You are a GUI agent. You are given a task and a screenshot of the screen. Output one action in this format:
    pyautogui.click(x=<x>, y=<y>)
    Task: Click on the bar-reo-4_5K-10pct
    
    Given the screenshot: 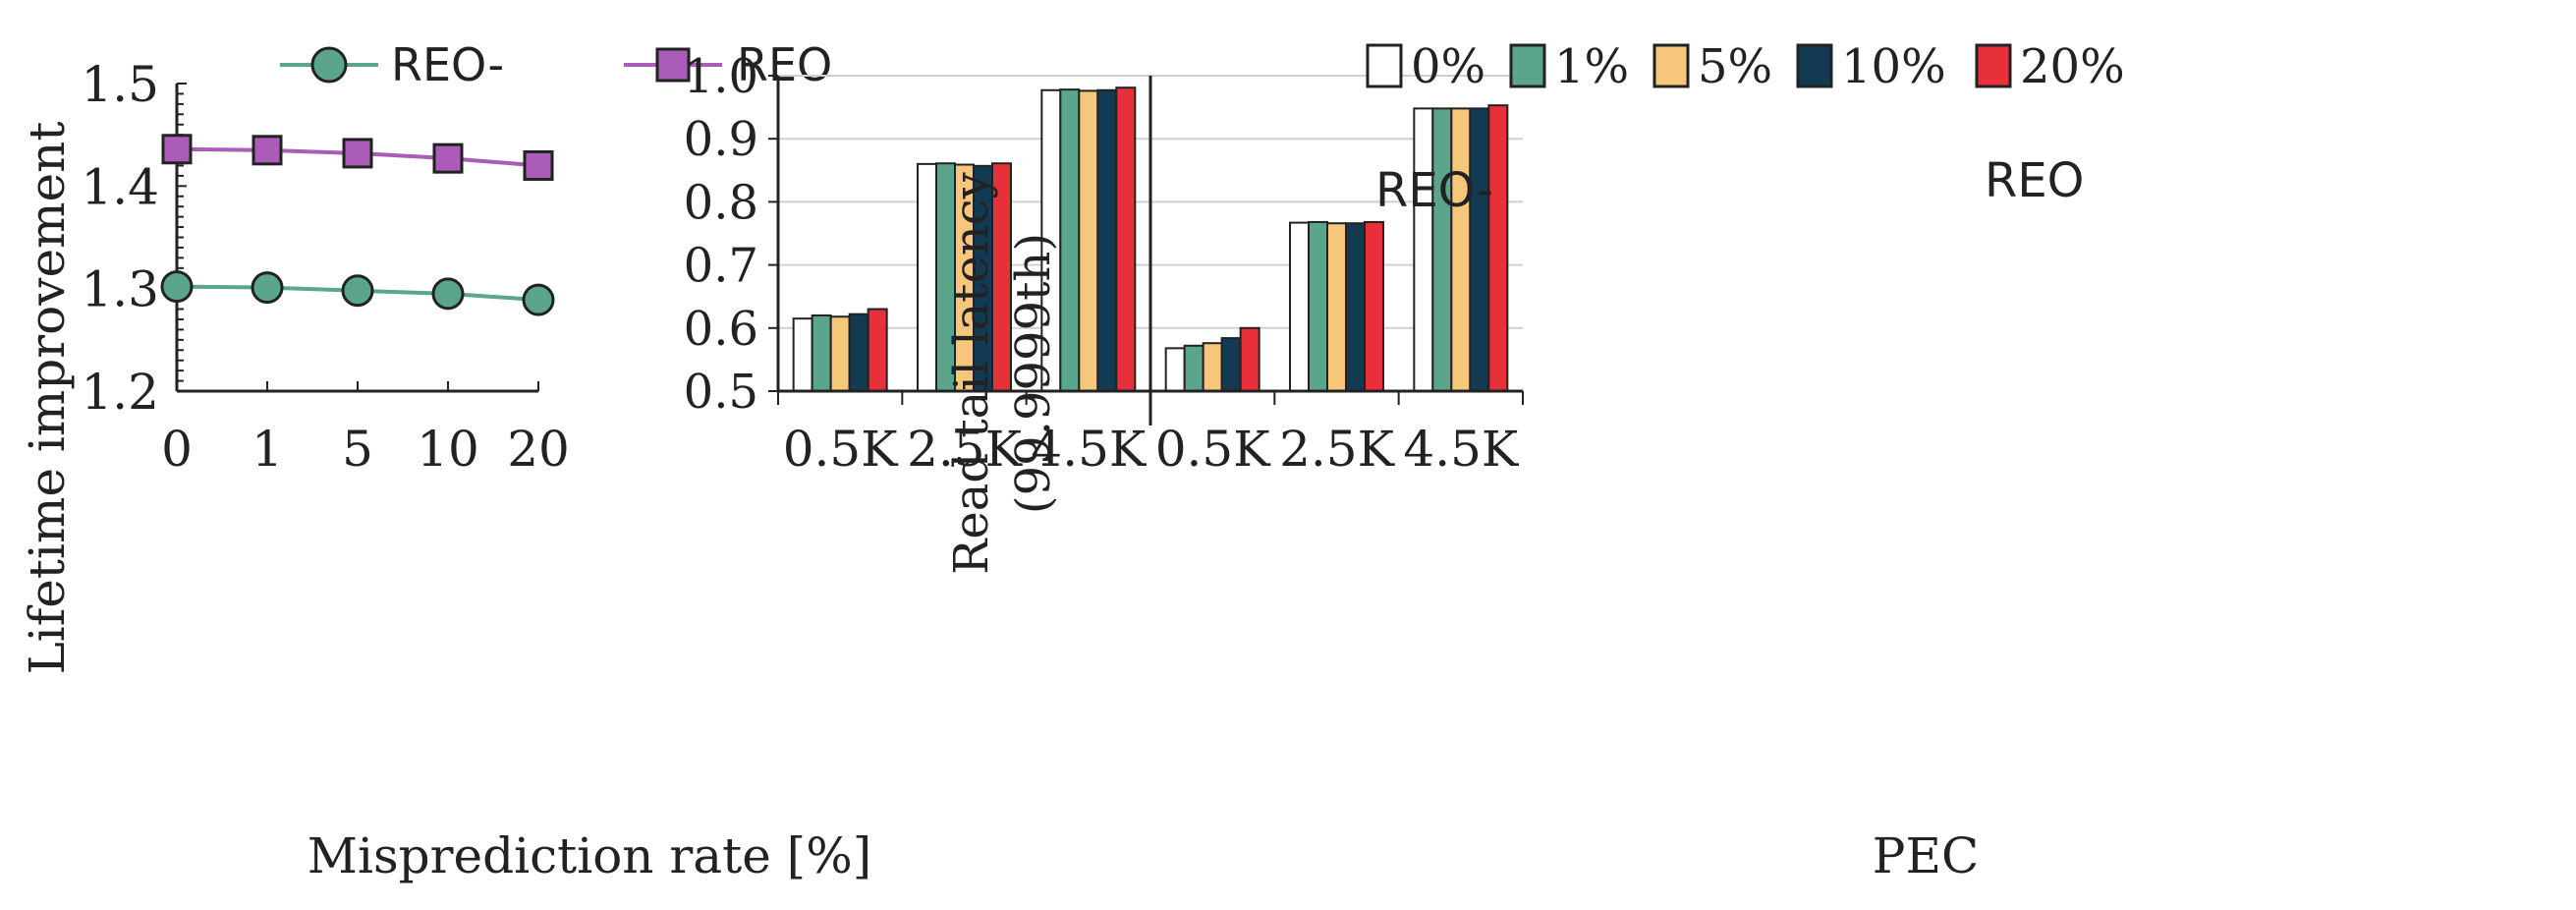 What is the action you would take?
    pyautogui.click(x=1479, y=249)
    